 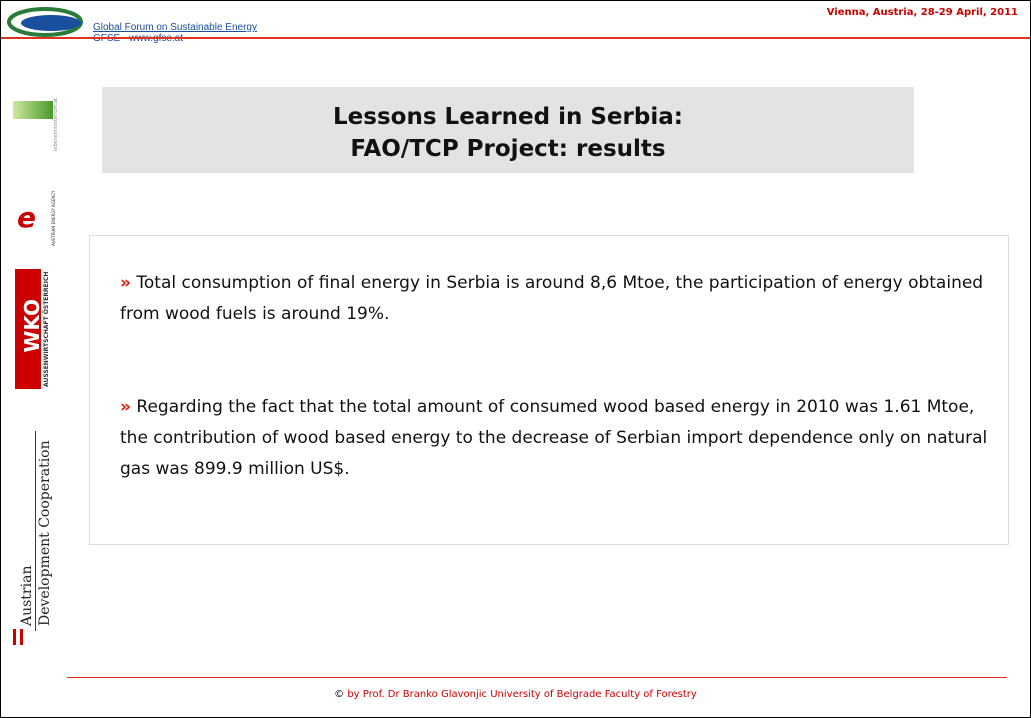 I want to click on wko-logo: WKO, so click(x=29, y=329).